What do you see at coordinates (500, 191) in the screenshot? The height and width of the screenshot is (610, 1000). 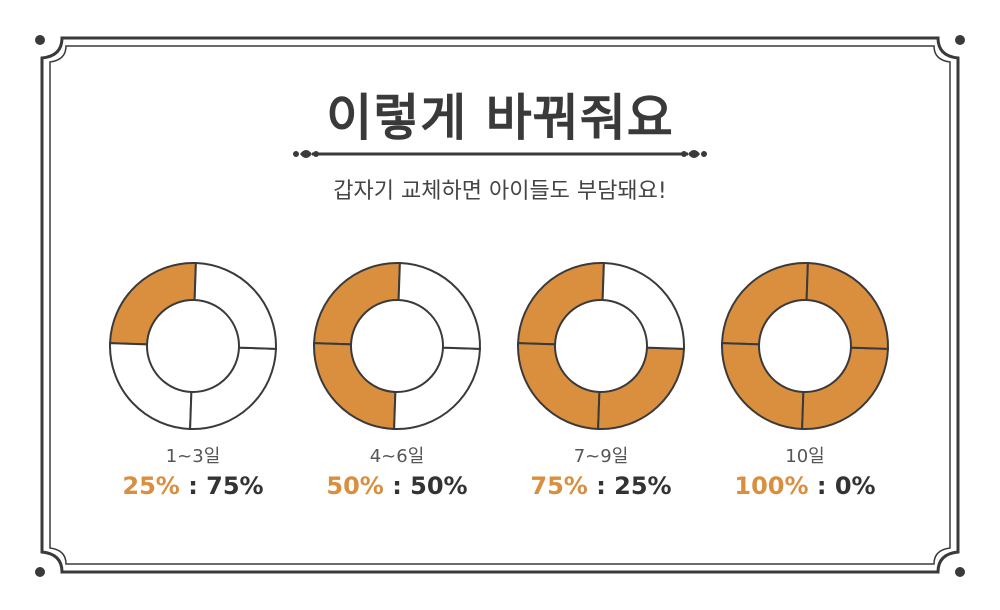 I see `subtitle: 갑자기 교체하면 아이들도 부담돼요!` at bounding box center [500, 191].